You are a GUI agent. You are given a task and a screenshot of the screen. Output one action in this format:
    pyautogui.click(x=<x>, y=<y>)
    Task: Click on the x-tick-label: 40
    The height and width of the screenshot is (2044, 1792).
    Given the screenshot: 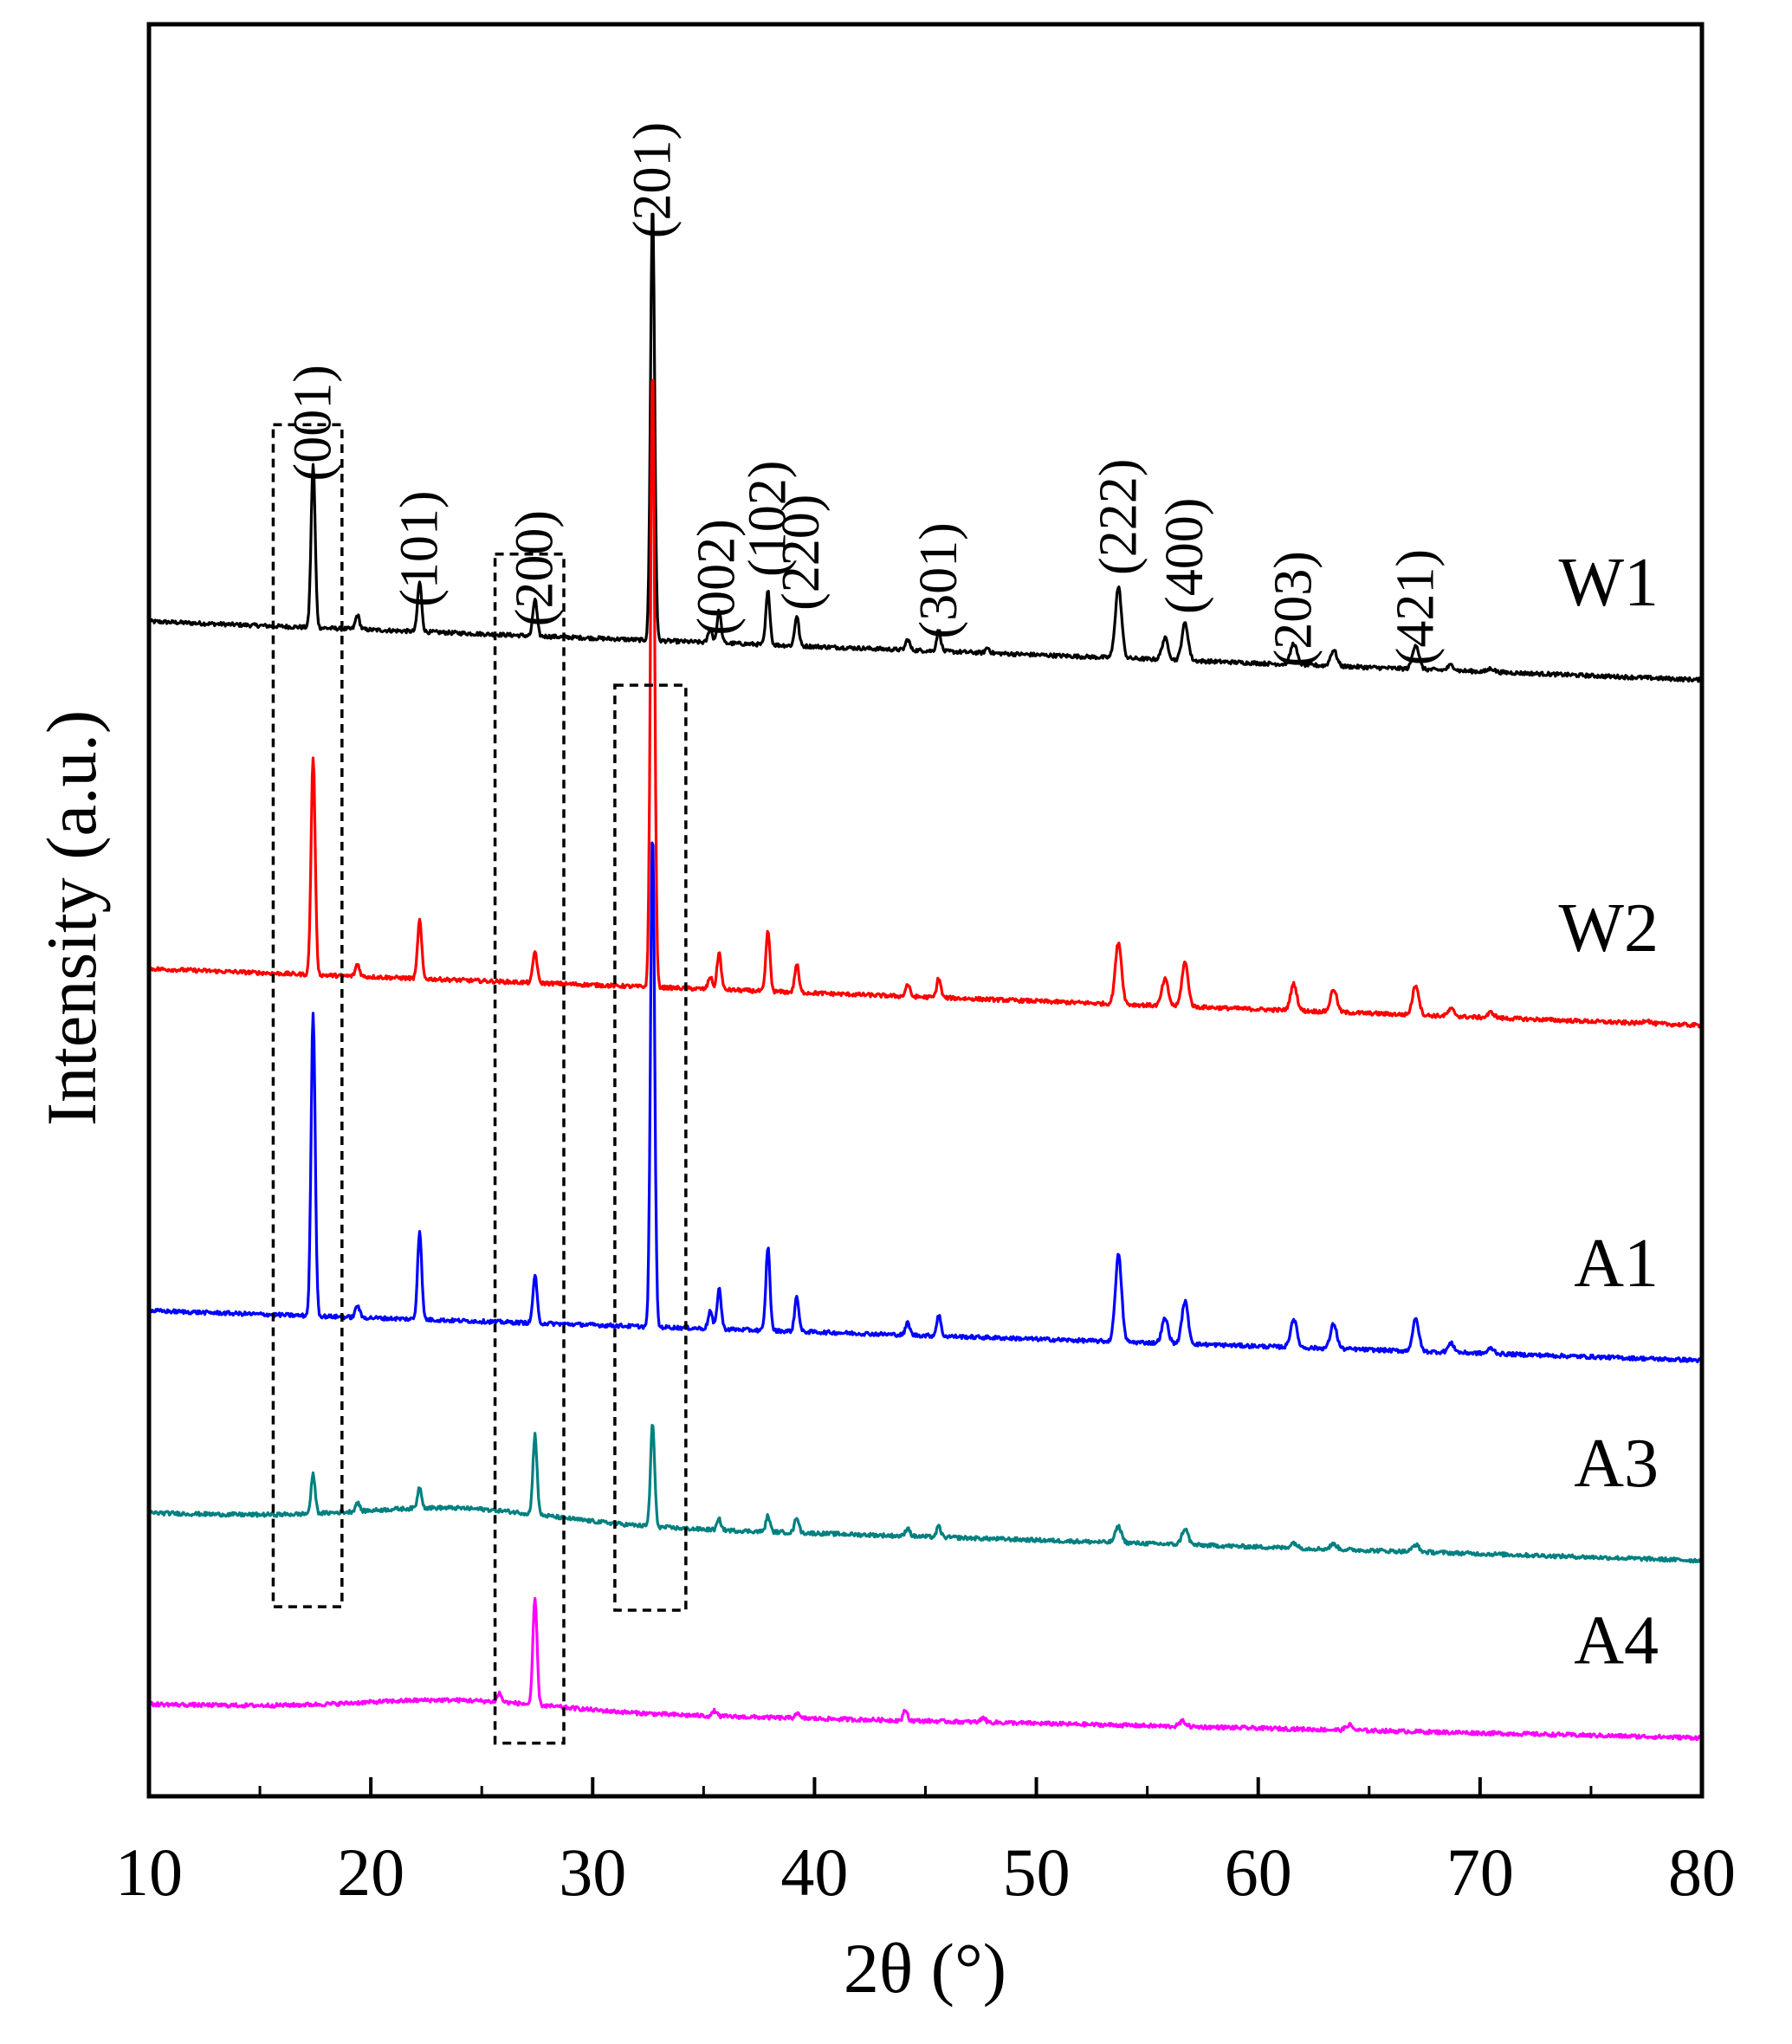 What is the action you would take?
    pyautogui.click(x=814, y=1872)
    